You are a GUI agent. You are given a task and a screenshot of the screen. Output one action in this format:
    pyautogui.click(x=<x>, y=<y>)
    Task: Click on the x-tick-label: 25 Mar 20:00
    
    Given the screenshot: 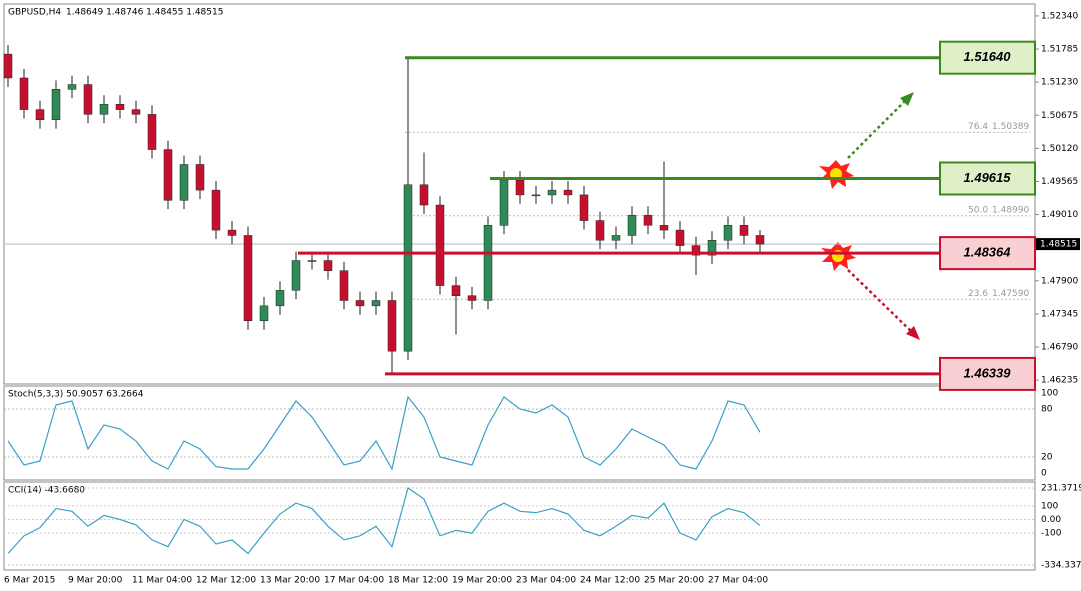 What is the action you would take?
    pyautogui.click(x=674, y=581)
    